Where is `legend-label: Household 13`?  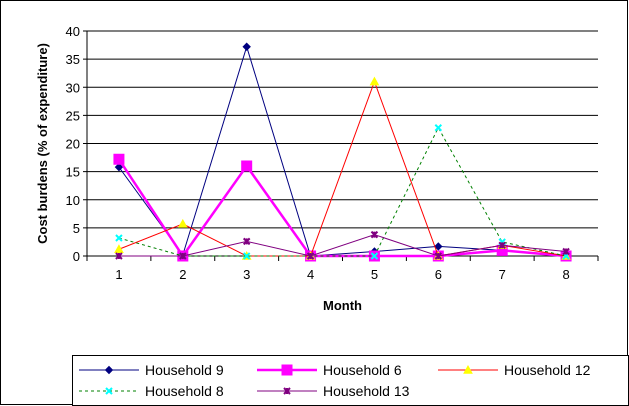 legend-label: Household 13 is located at coordinates (366, 391).